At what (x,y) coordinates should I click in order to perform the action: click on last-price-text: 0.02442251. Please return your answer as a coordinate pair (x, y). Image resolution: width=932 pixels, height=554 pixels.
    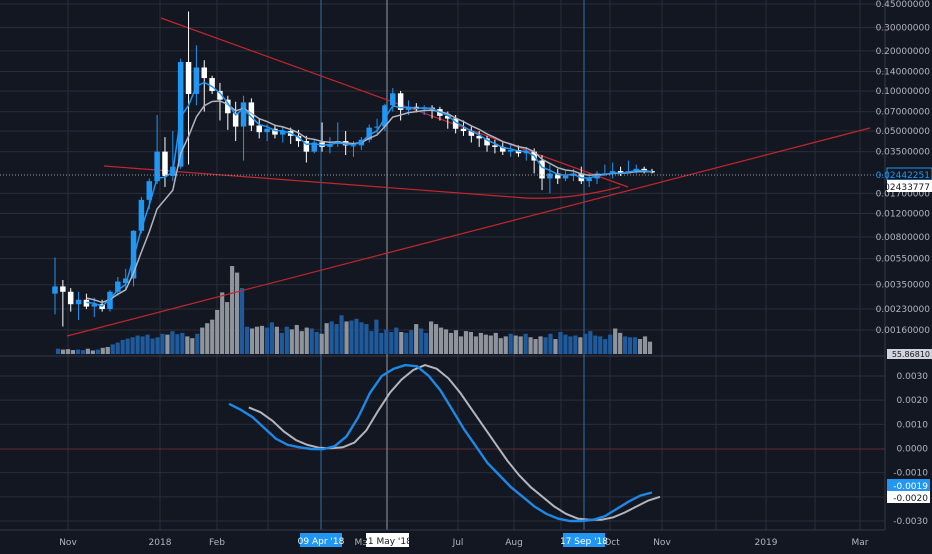
    Looking at the image, I should click on (903, 176).